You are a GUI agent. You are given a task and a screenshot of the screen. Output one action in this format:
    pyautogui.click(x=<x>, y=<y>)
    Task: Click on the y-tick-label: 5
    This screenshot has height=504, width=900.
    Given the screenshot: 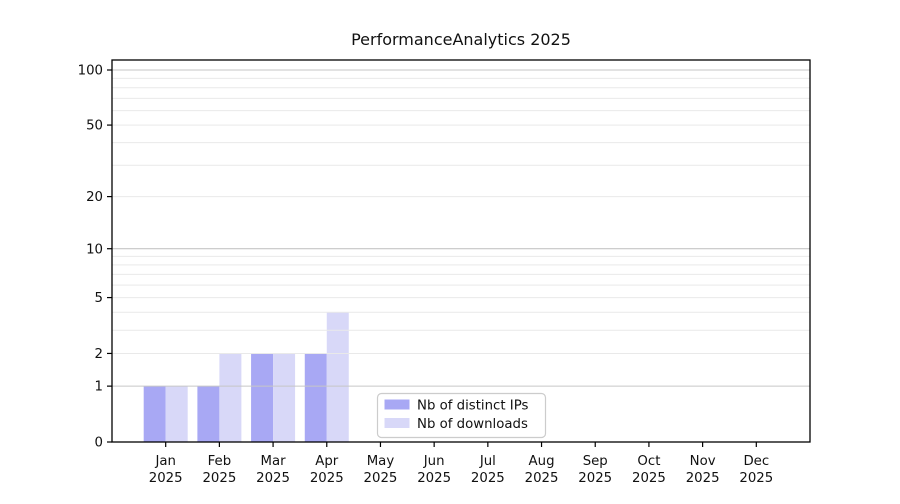 What is the action you would take?
    pyautogui.click(x=99, y=298)
    